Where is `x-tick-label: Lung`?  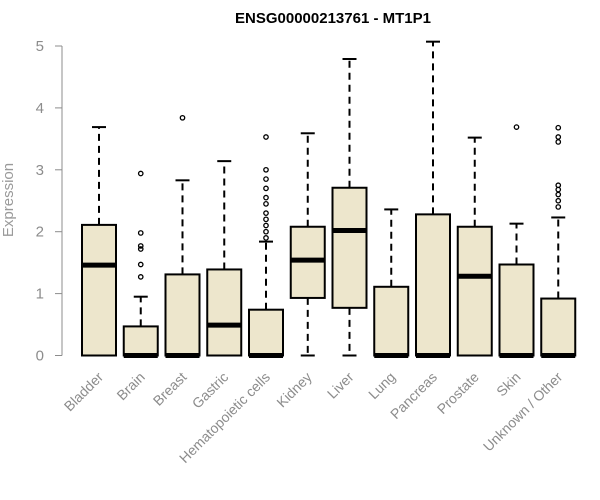
x-tick-label: Lung is located at coordinates (381, 385).